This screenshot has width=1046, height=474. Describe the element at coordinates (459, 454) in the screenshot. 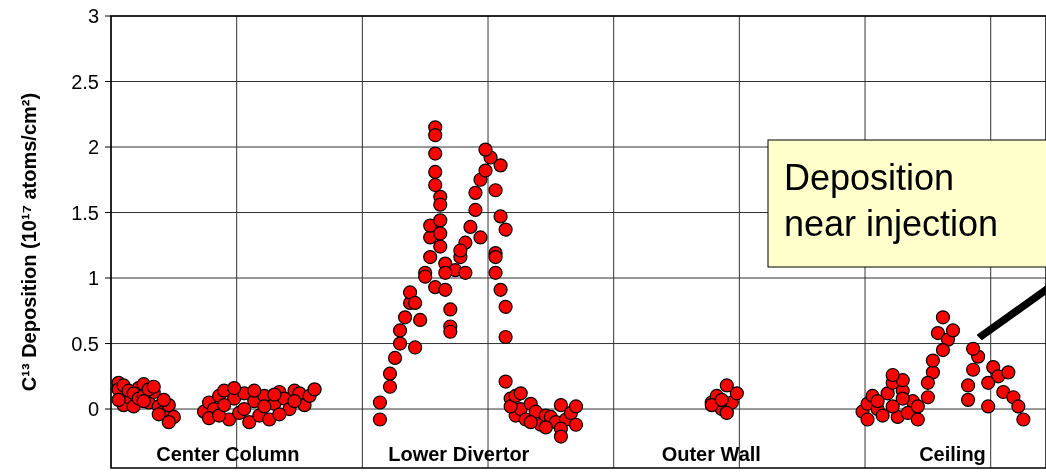

I see `annotation: Lower Divertor` at that location.